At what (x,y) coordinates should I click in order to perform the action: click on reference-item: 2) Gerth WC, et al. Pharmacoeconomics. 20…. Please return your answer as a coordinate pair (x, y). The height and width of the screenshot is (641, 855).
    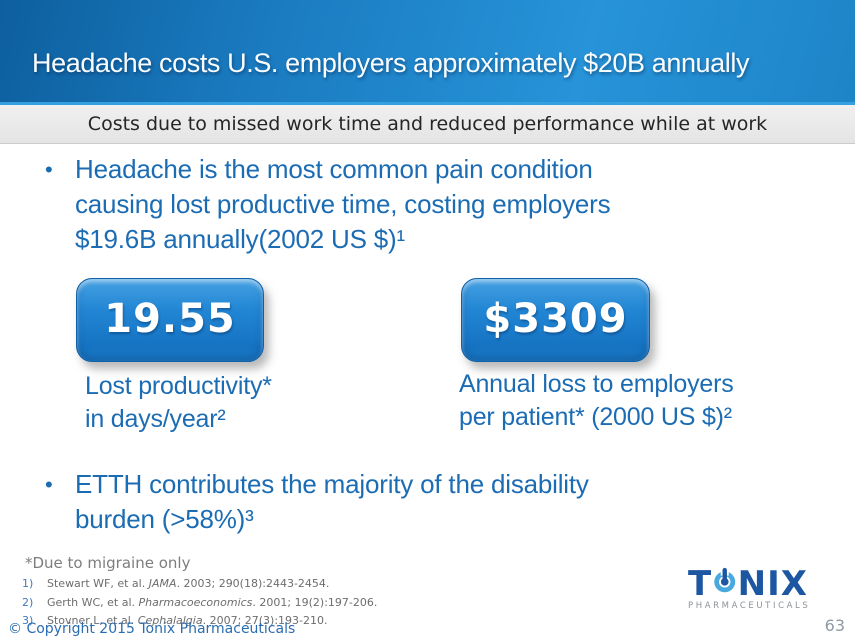
    Looking at the image, I should click on (199, 603).